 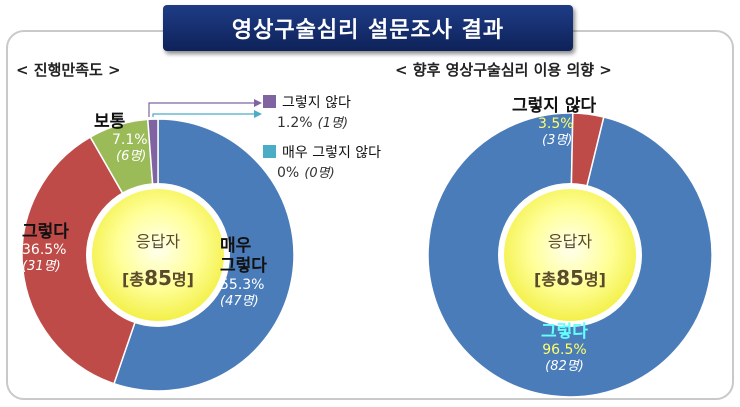 What do you see at coordinates (258, 114) in the screenshot?
I see `leader-arrow-very-not-satisfied` at bounding box center [258, 114].